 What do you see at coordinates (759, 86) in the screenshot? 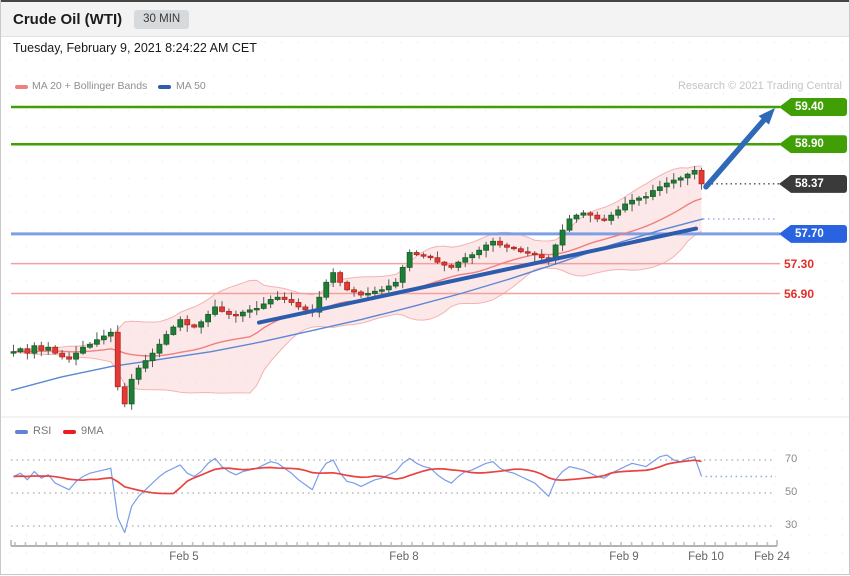
I see `research-watermark: Research © 2021 Trading Central` at bounding box center [759, 86].